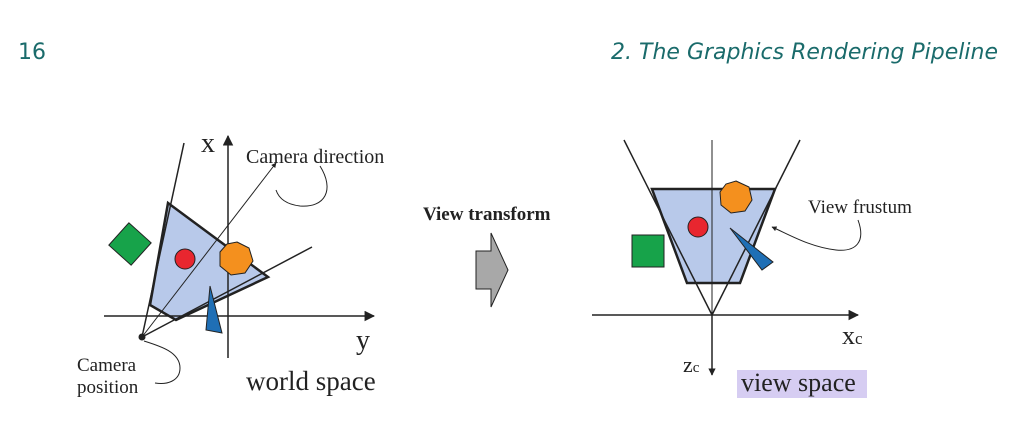 This screenshot has width=1020, height=422. What do you see at coordinates (816, 235) in the screenshot?
I see `view-frustum-callout` at bounding box center [816, 235].